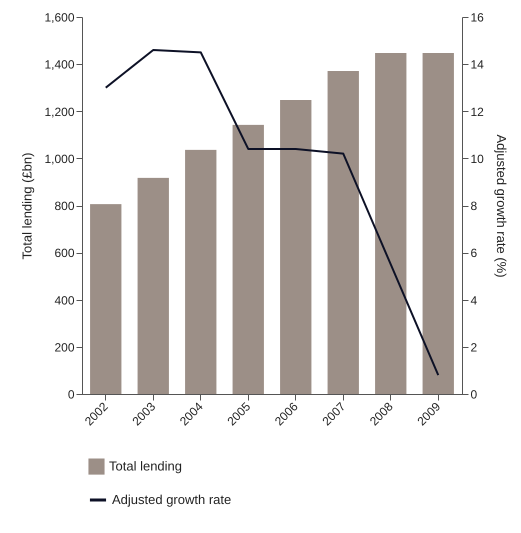 This screenshot has height=533, width=521. Describe the element at coordinates (477, 65) in the screenshot. I see `y2-tick-label: 14` at that location.